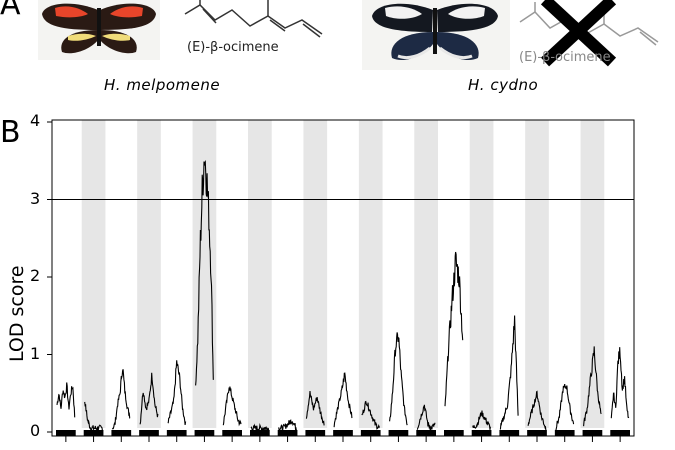 The width and height of the screenshot is (675, 450). What do you see at coordinates (10, 132) in the screenshot?
I see `panel-b-letter: B` at bounding box center [10, 132].